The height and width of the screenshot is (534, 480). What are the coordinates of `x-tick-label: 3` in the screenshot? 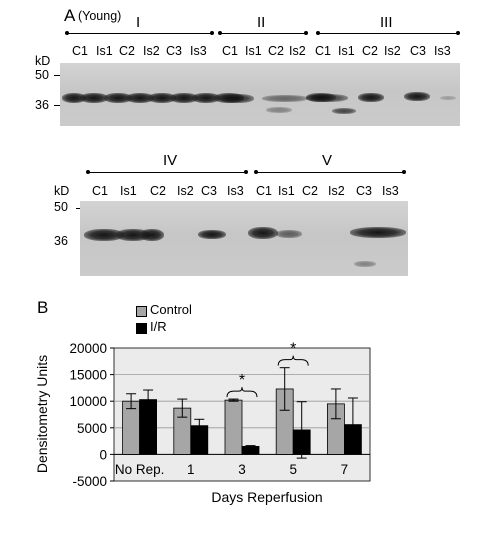 It's located at (242, 469).